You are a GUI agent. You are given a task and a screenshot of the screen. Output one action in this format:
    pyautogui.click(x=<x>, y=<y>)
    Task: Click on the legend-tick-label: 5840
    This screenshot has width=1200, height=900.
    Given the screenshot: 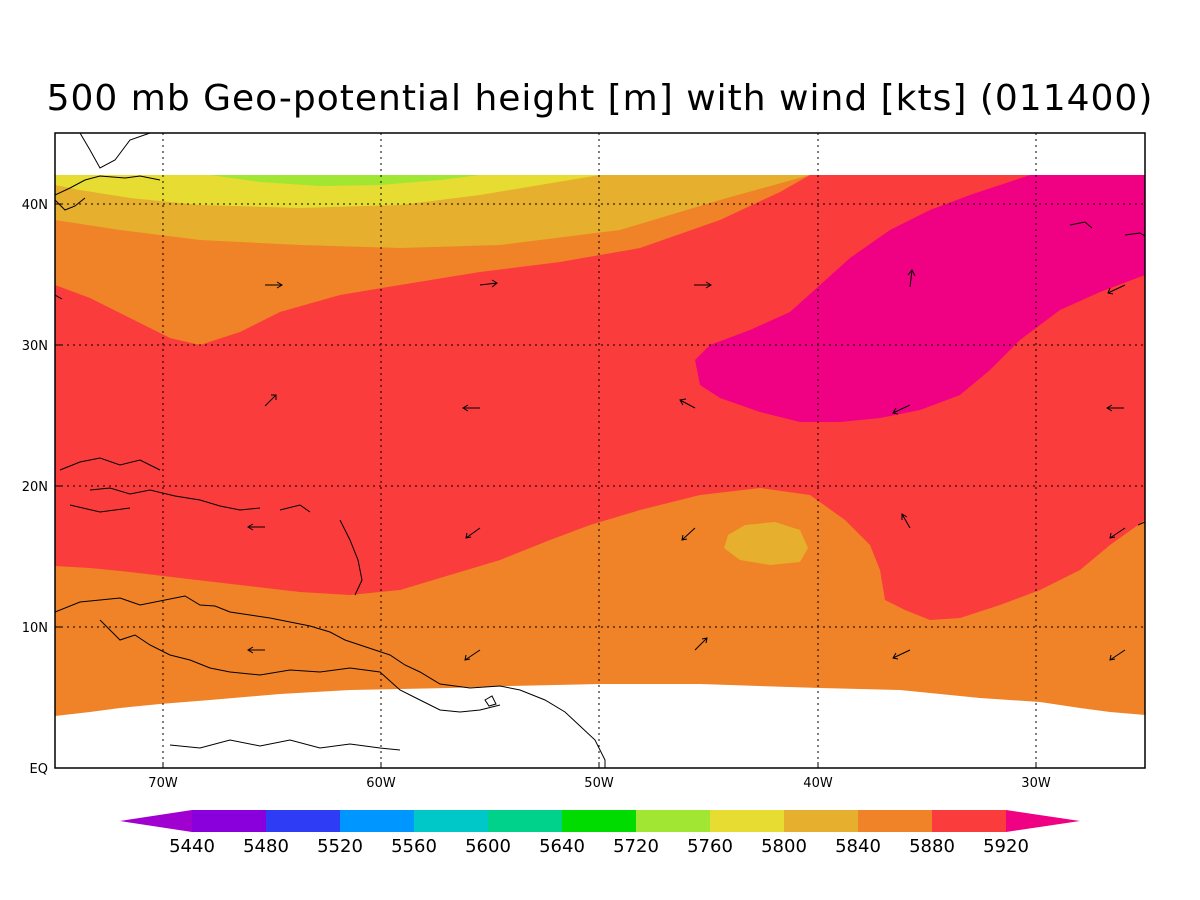 What is the action you would take?
    pyautogui.click(x=858, y=846)
    